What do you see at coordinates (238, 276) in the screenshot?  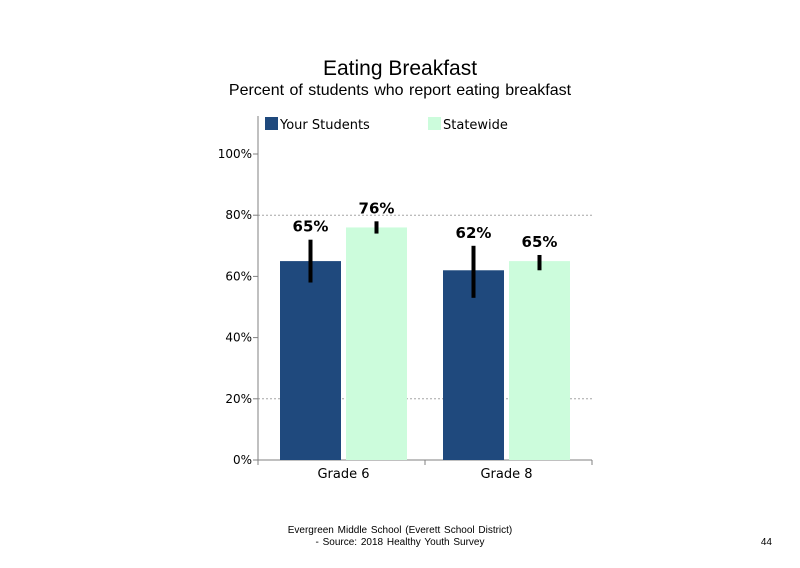 I see `y-tick-label: 60%` at bounding box center [238, 276].